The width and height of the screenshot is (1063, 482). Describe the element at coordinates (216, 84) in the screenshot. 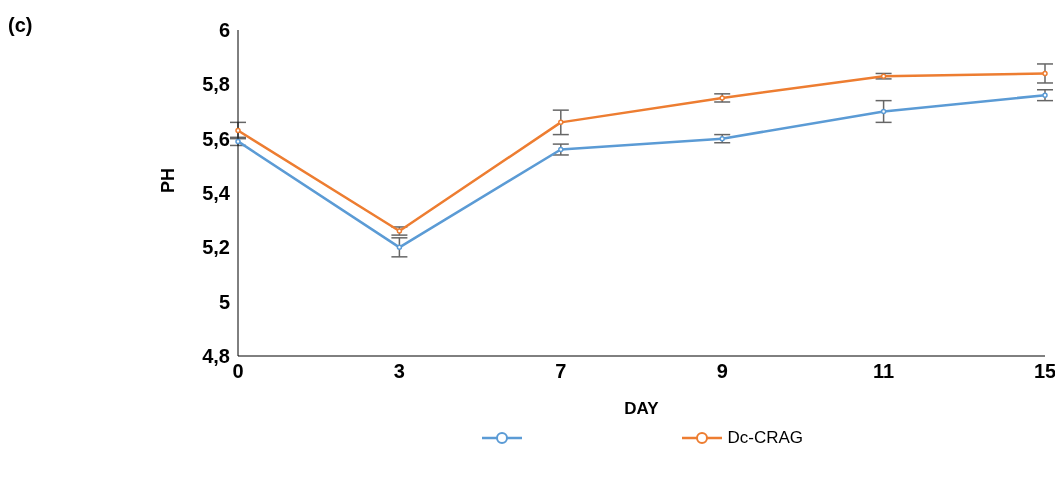

I see `y-tick-label: 5,8` at that location.